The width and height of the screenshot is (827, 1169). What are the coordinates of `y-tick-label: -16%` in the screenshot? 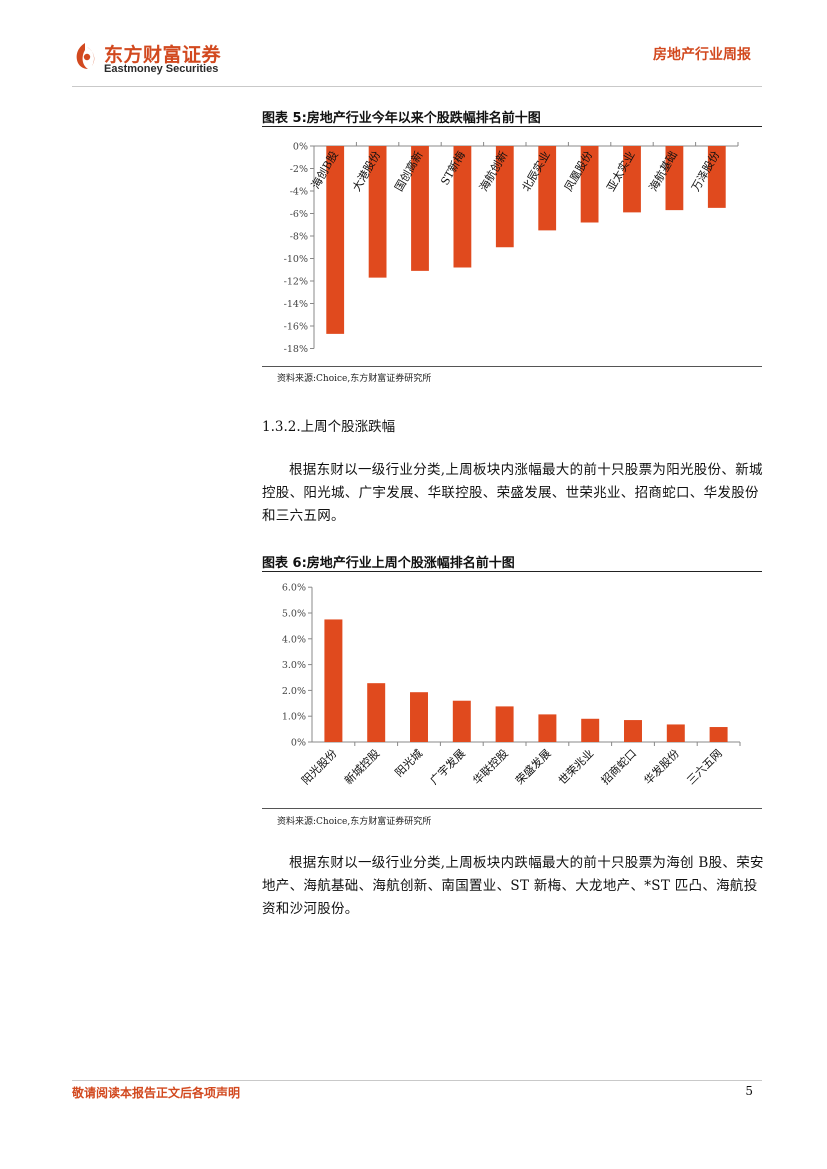 It's located at (296, 327).